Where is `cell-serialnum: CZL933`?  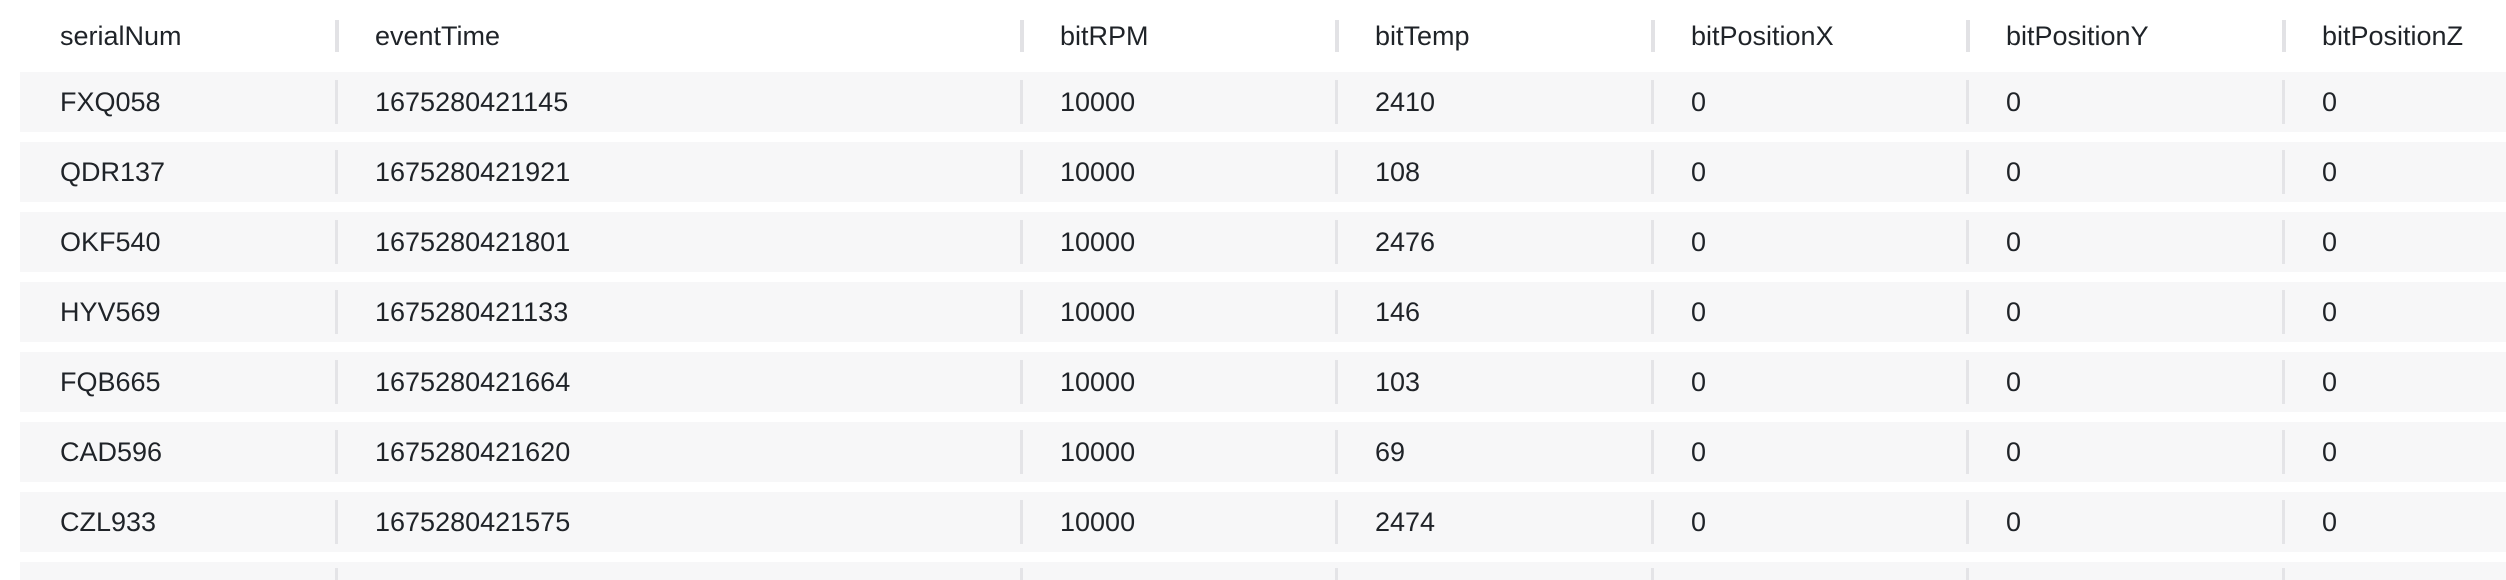
cell-serialnum: CZL933 is located at coordinates (108, 521).